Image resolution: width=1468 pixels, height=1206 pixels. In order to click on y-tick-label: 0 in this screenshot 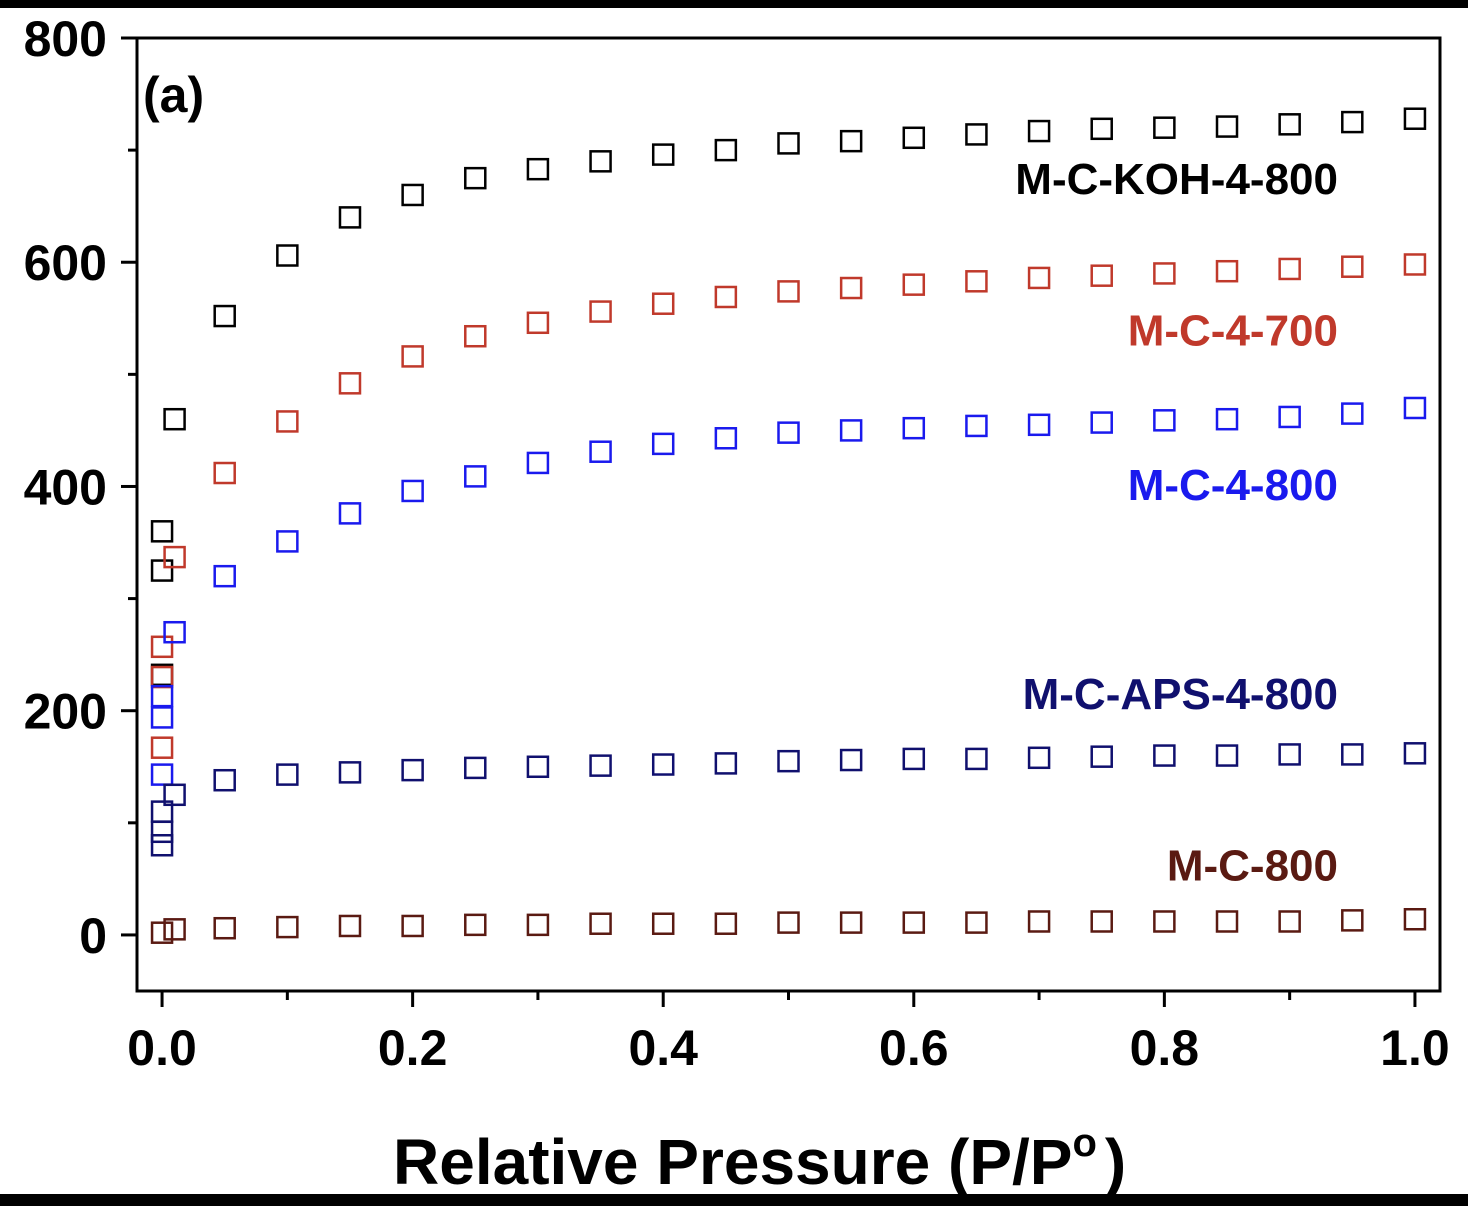, I will do `click(93, 936)`.